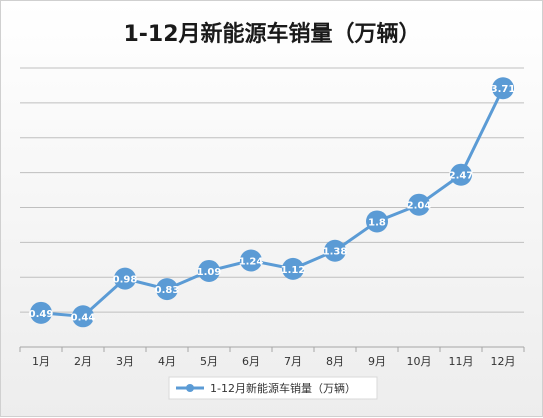  I want to click on data-label: 0.49, so click(41, 314).